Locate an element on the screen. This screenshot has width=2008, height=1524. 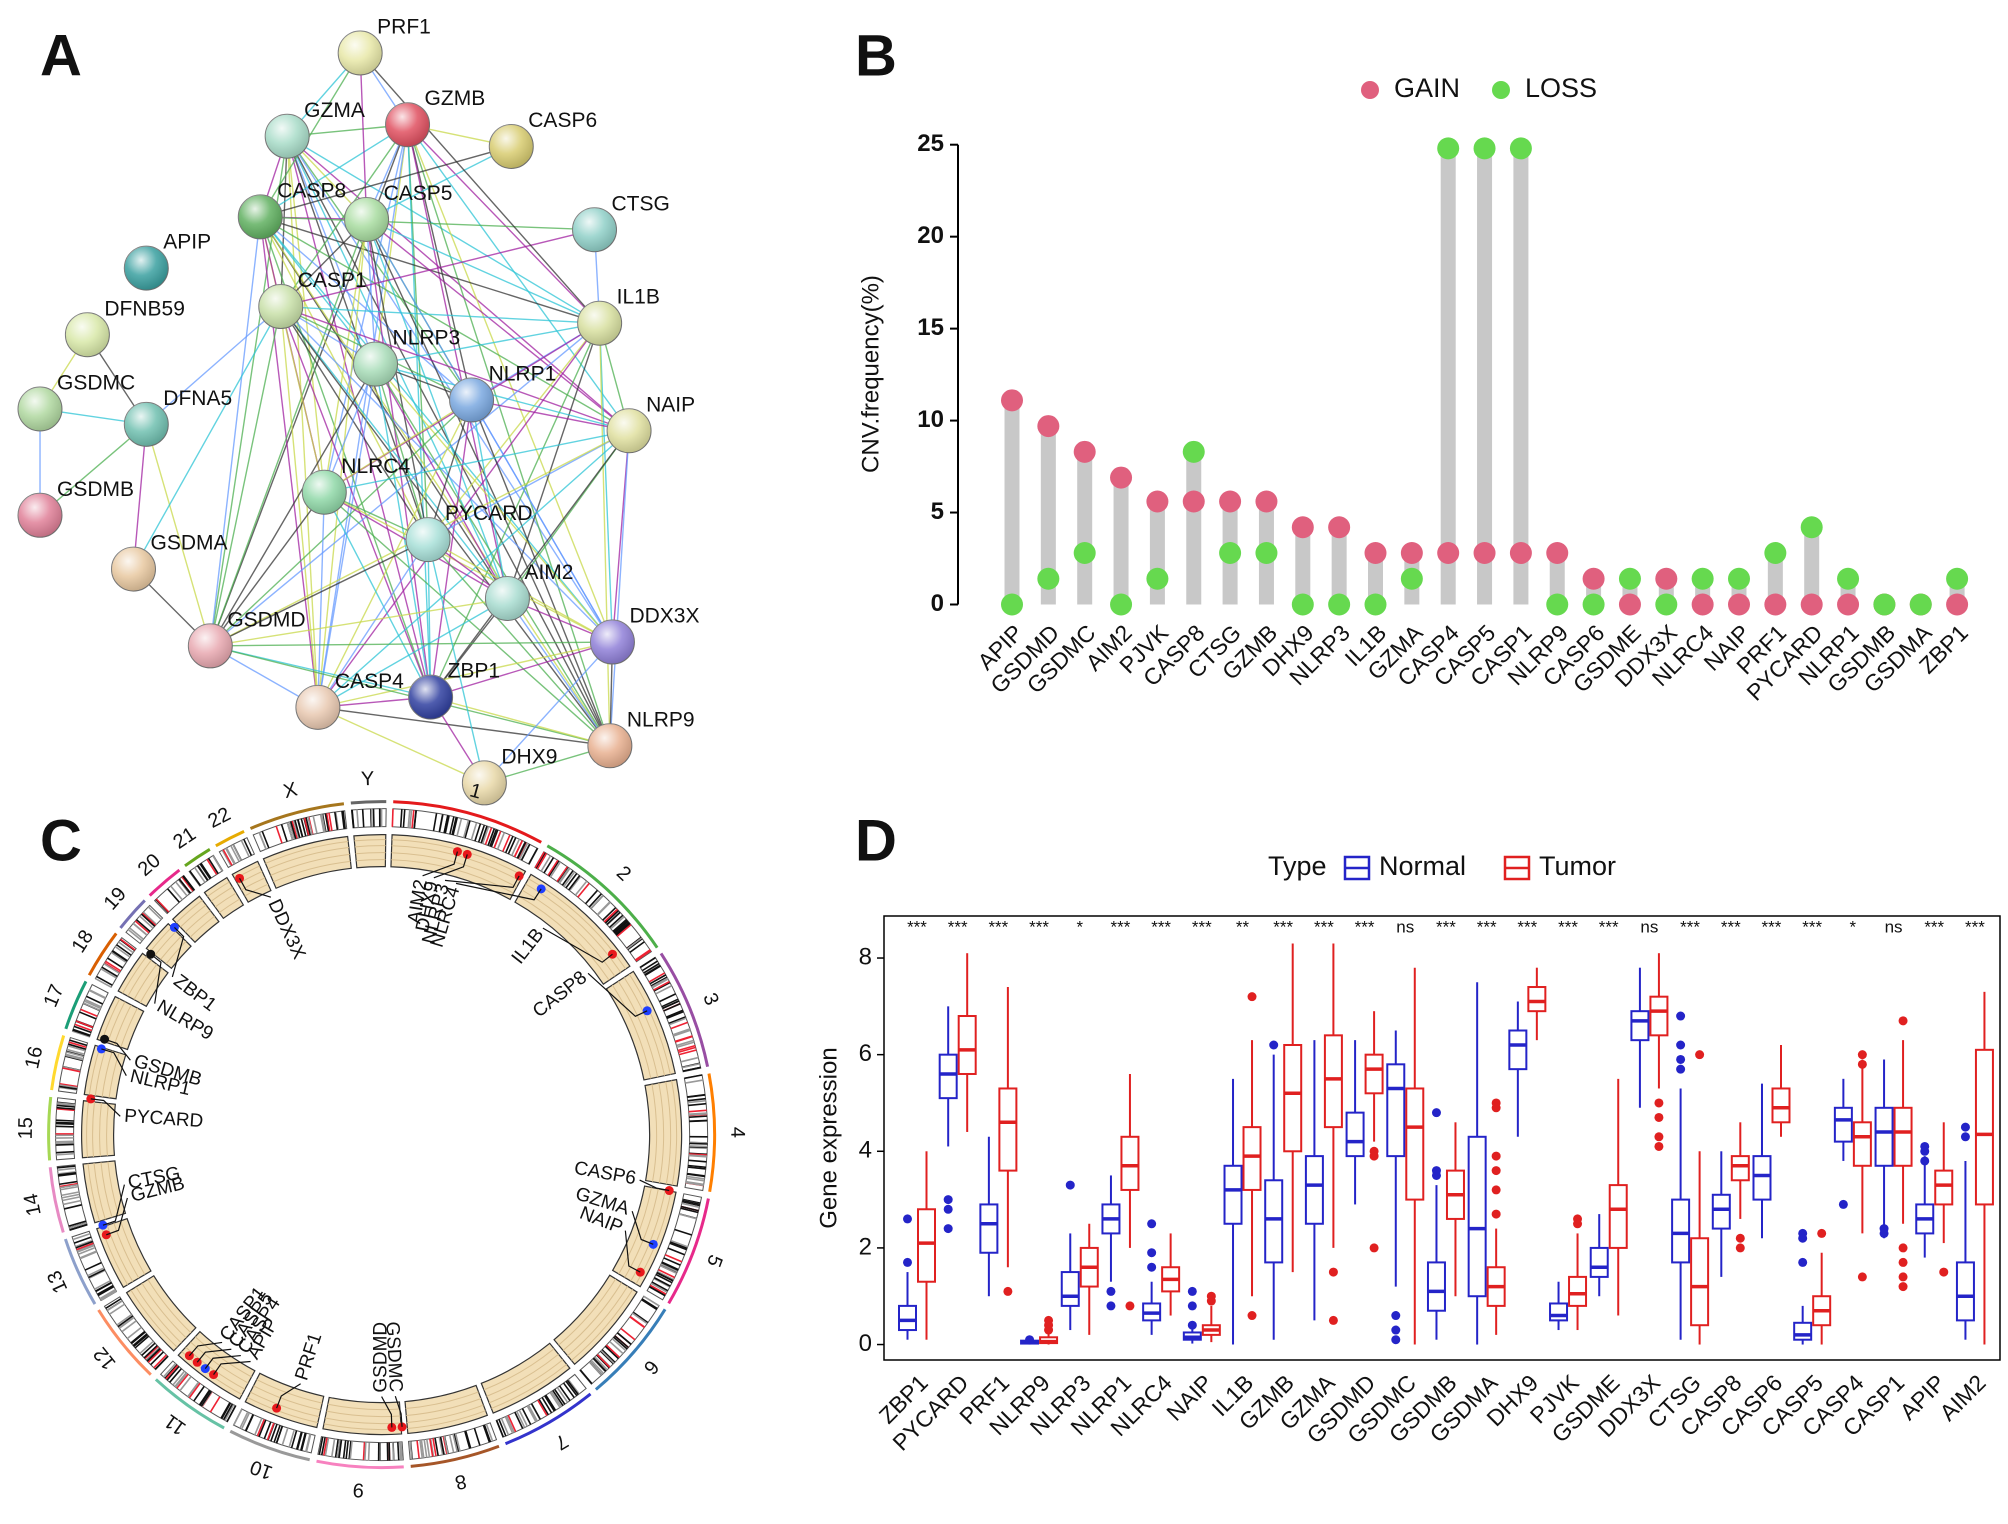
node-label: GZMA is located at coordinates (334, 110).